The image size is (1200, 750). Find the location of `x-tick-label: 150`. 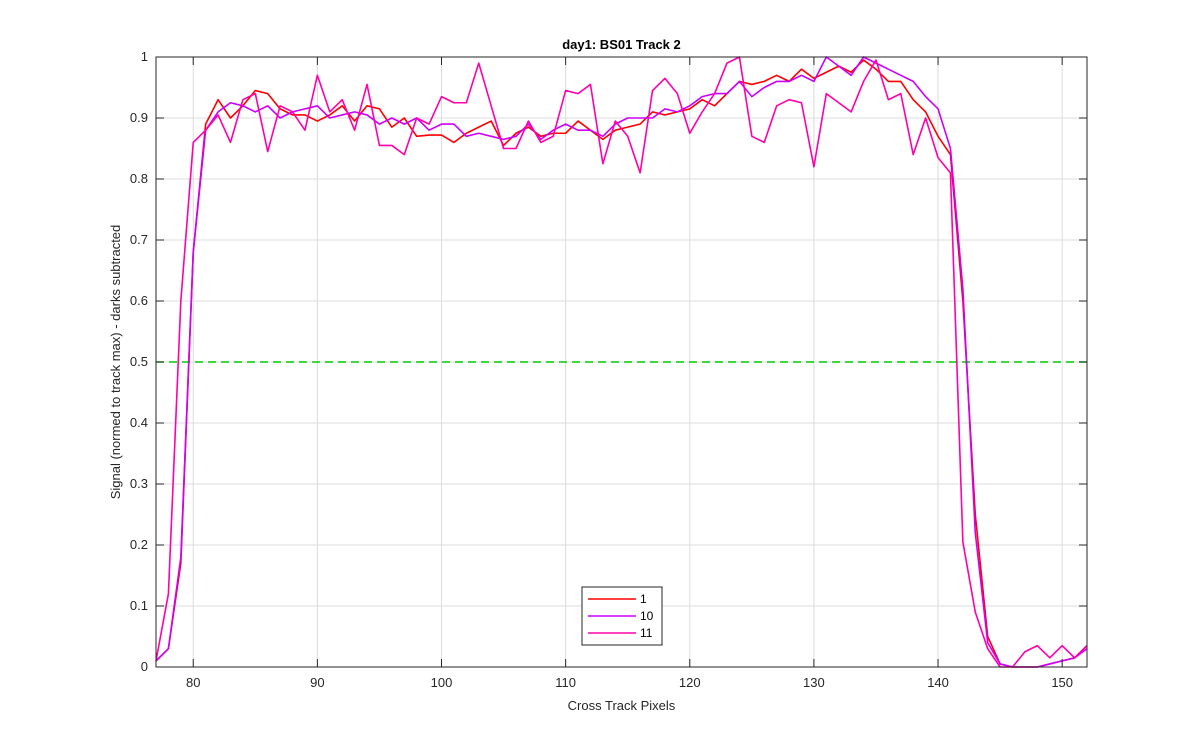

x-tick-label: 150 is located at coordinates (1062, 682).